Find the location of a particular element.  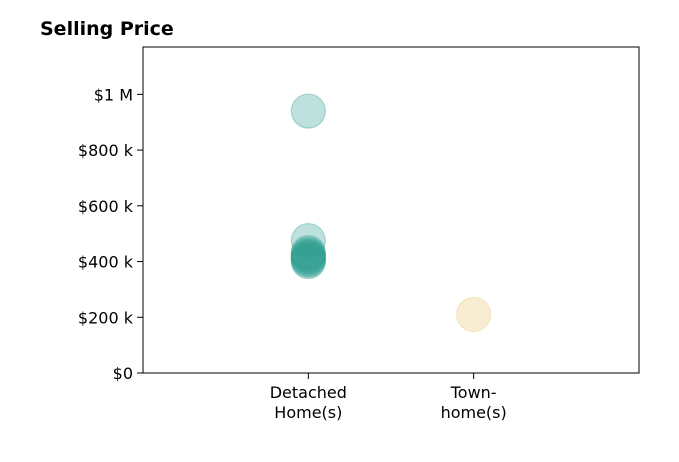

x-tick-label: Detached is located at coordinates (308, 392).